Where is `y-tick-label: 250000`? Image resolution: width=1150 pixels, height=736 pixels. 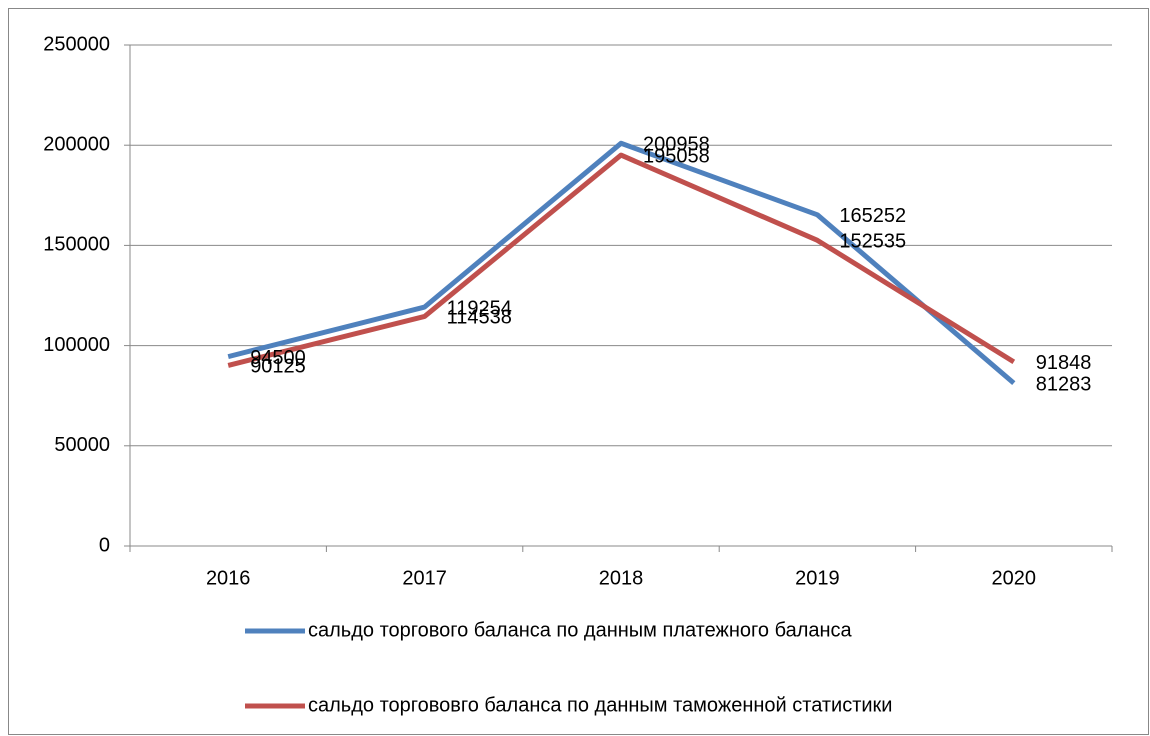
y-tick-label: 250000 is located at coordinates (76, 44).